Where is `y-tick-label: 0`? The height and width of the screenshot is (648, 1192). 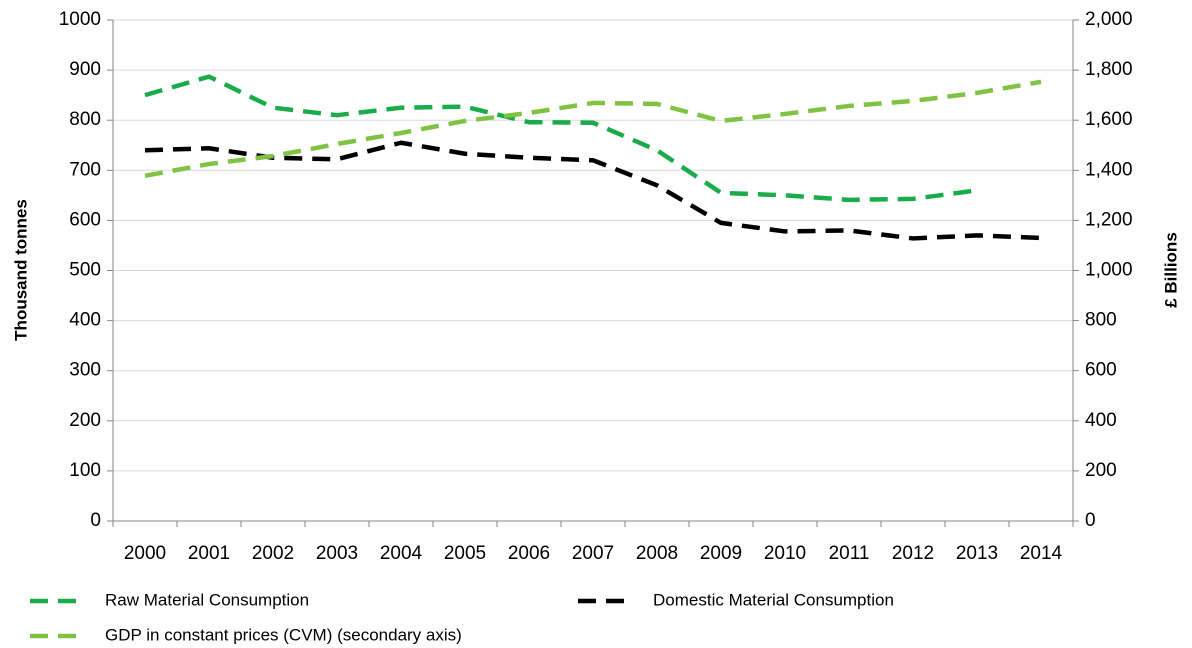
y-tick-label: 0 is located at coordinates (95, 520).